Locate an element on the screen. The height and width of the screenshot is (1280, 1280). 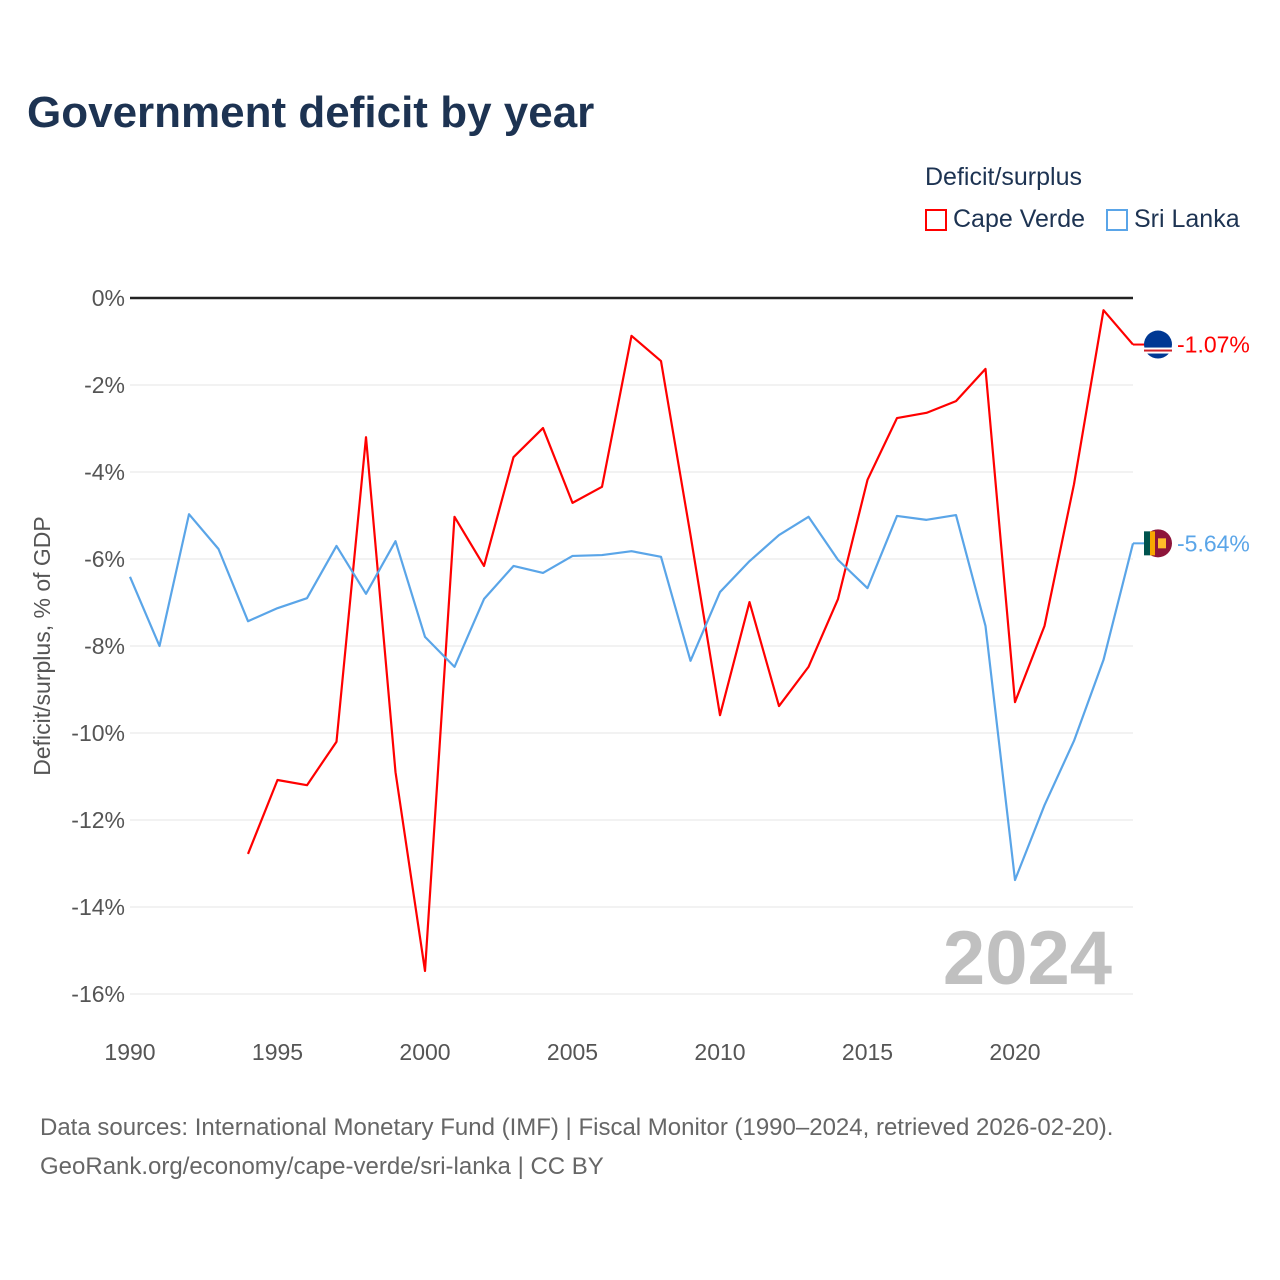
cape-verde-flag-icon is located at coordinates (1158, 344).